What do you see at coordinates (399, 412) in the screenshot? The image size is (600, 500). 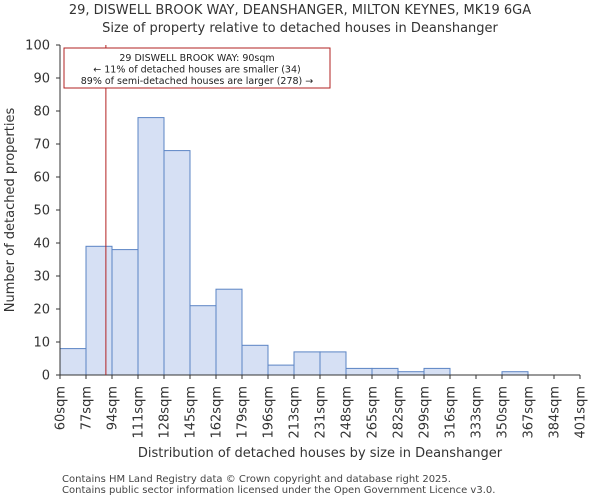 I see `x-tick-label: 282sqm` at bounding box center [399, 412].